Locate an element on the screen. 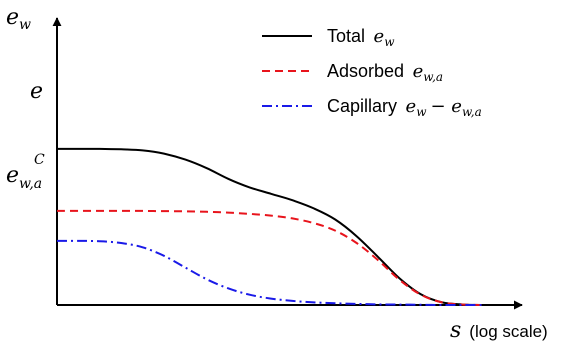  legend-label-capillary-math: e is located at coordinates (411, 106).